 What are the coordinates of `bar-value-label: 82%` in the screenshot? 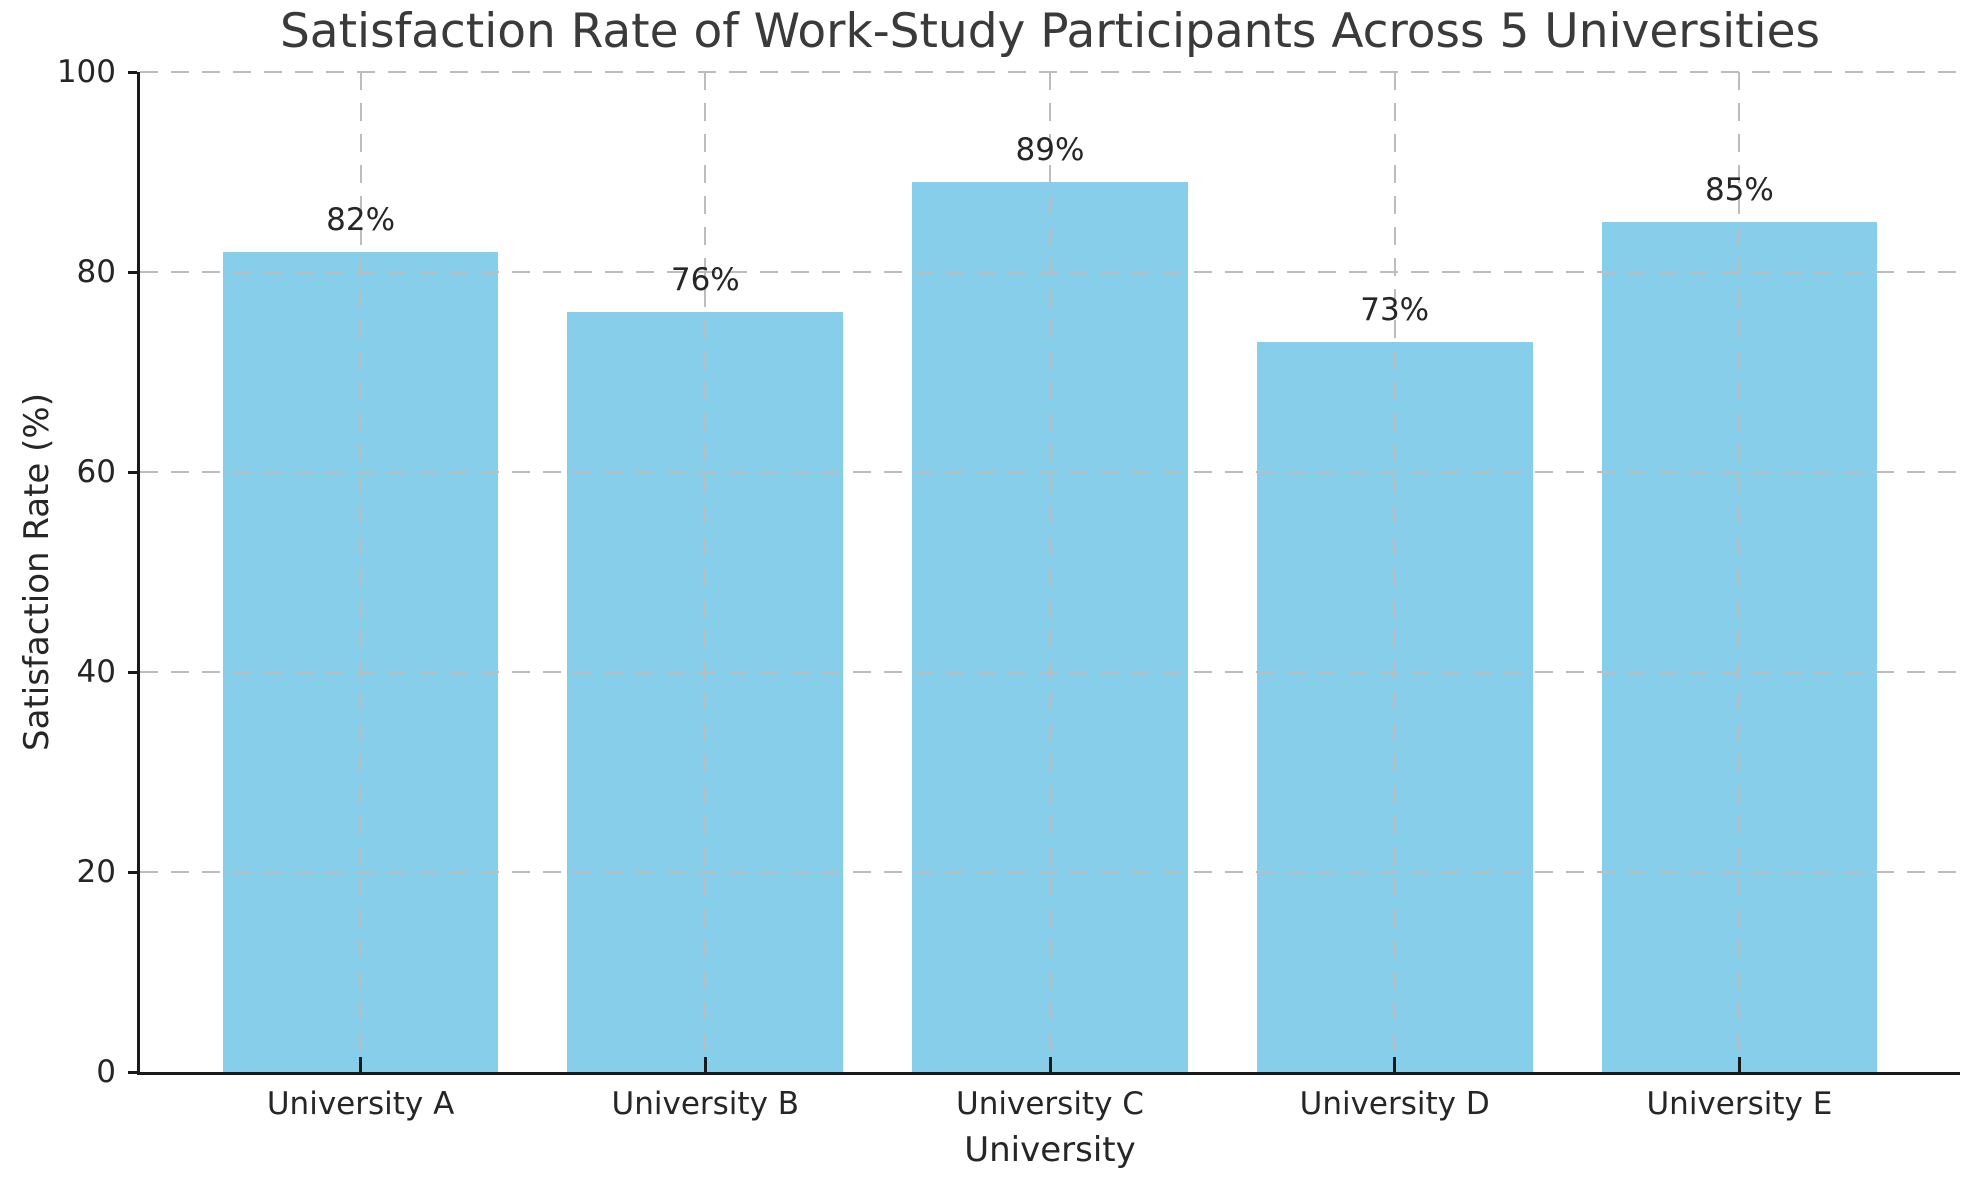 It's located at (361, 220).